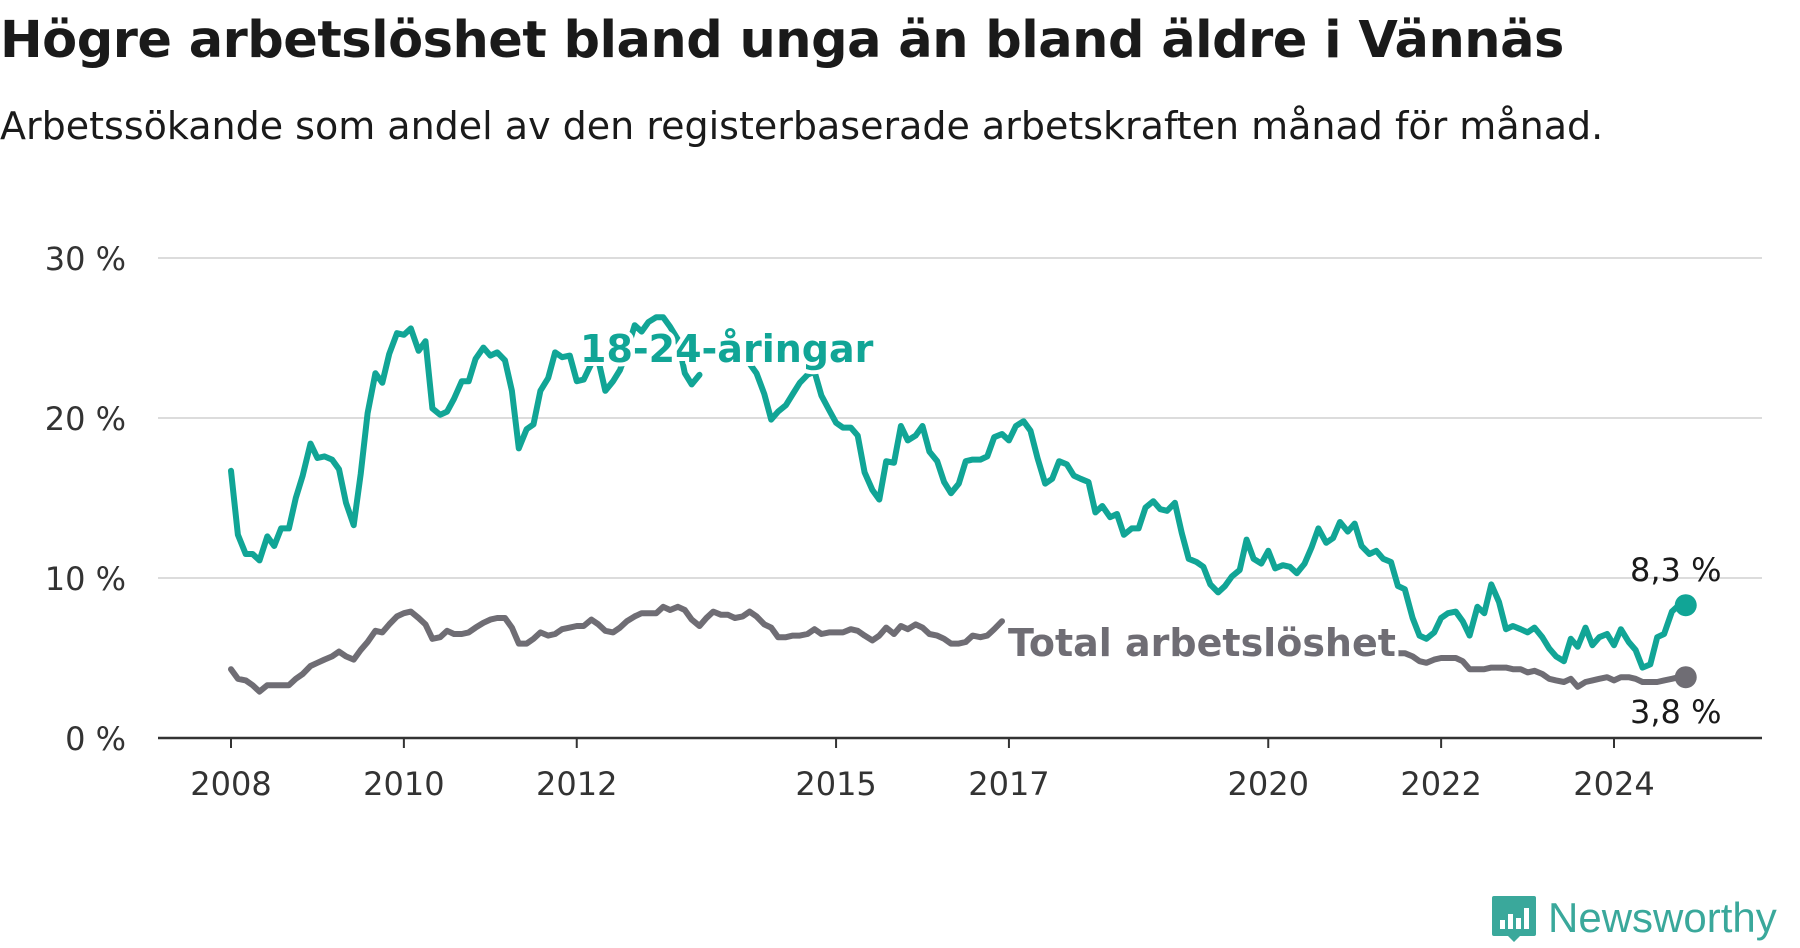 This screenshot has width=1800, height=948. I want to click on y-tick-label: 10 %, so click(85, 579).